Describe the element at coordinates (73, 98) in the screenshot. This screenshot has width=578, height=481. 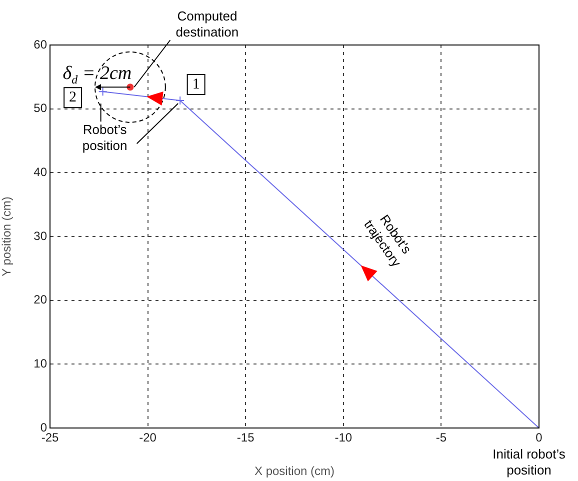
I see `annotation: 2` at that location.